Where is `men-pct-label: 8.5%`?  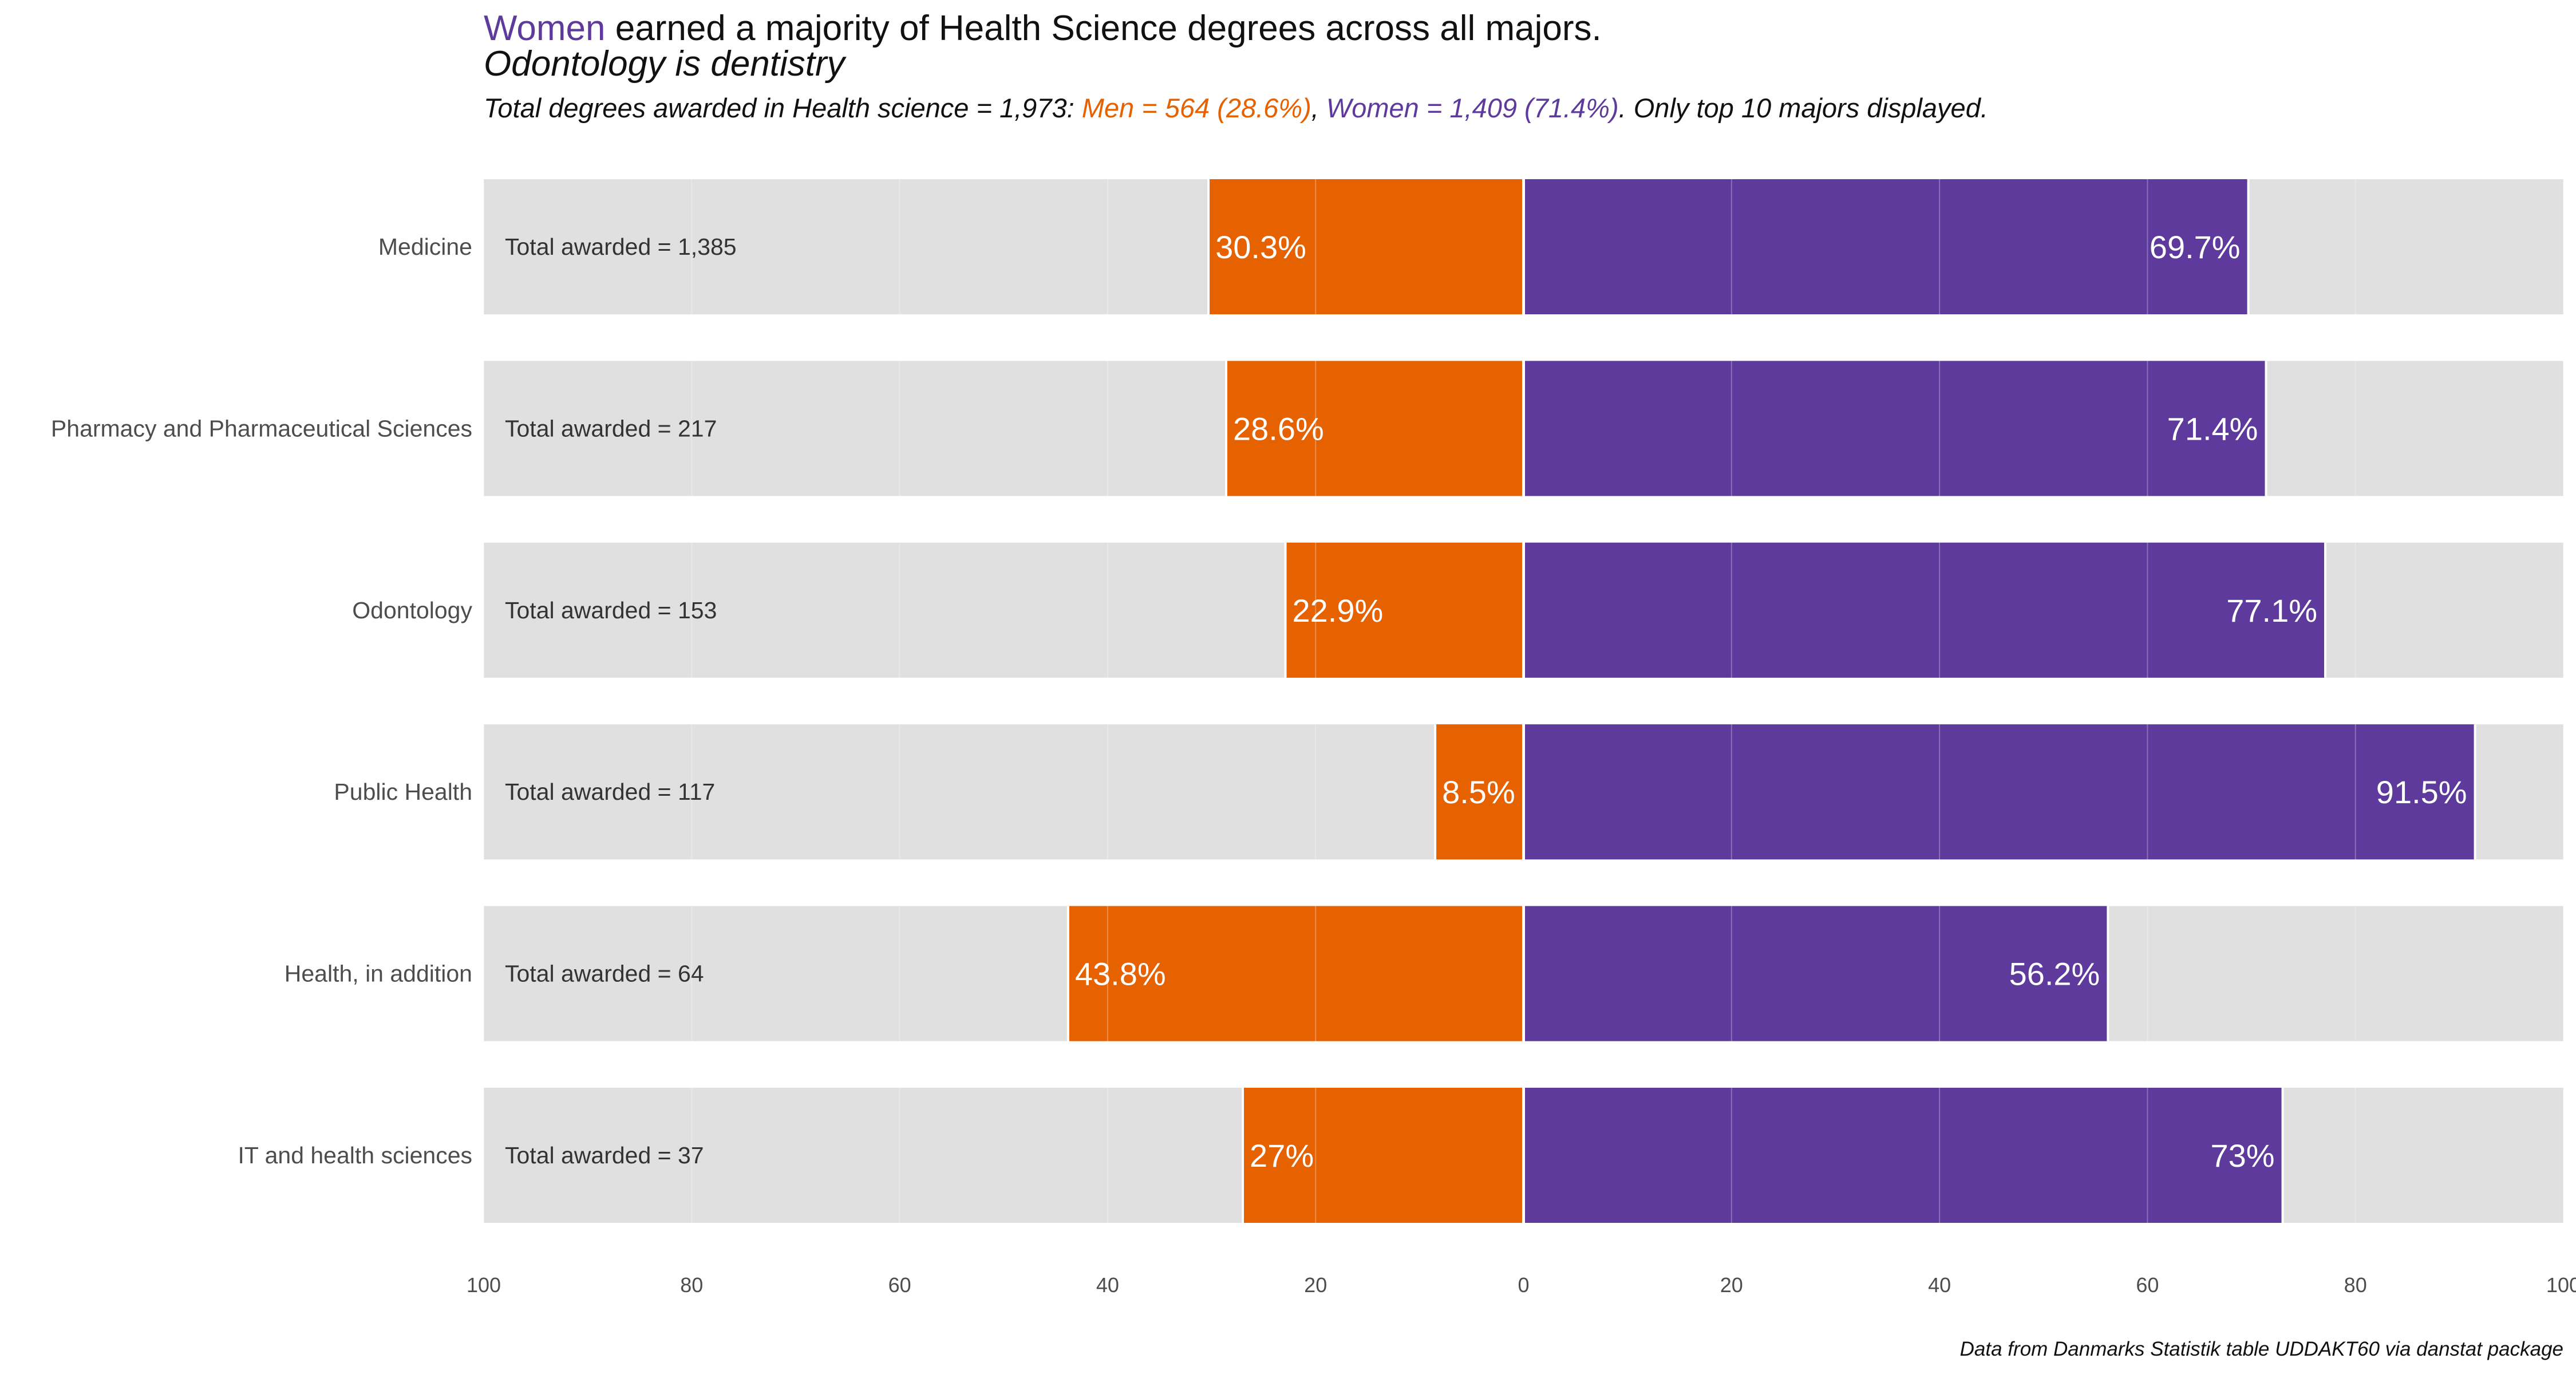
men-pct-label: 8.5% is located at coordinates (1478, 792).